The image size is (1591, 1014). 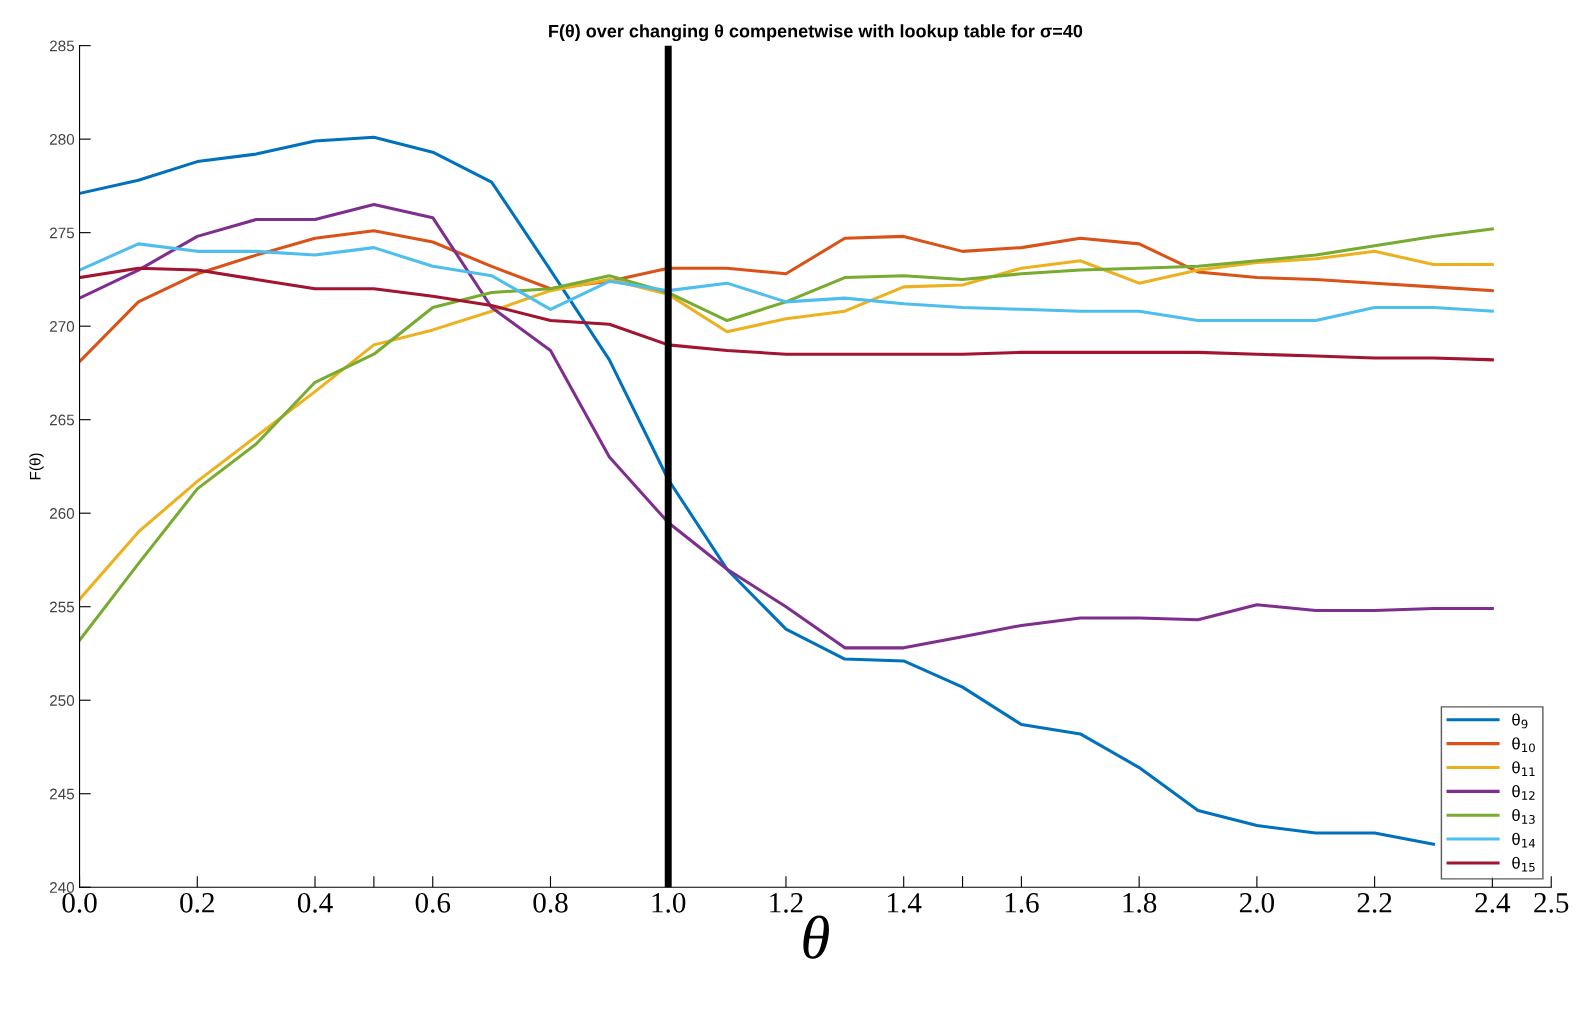 What do you see at coordinates (550, 902) in the screenshot?
I see `x-tick-label: 0.8` at bounding box center [550, 902].